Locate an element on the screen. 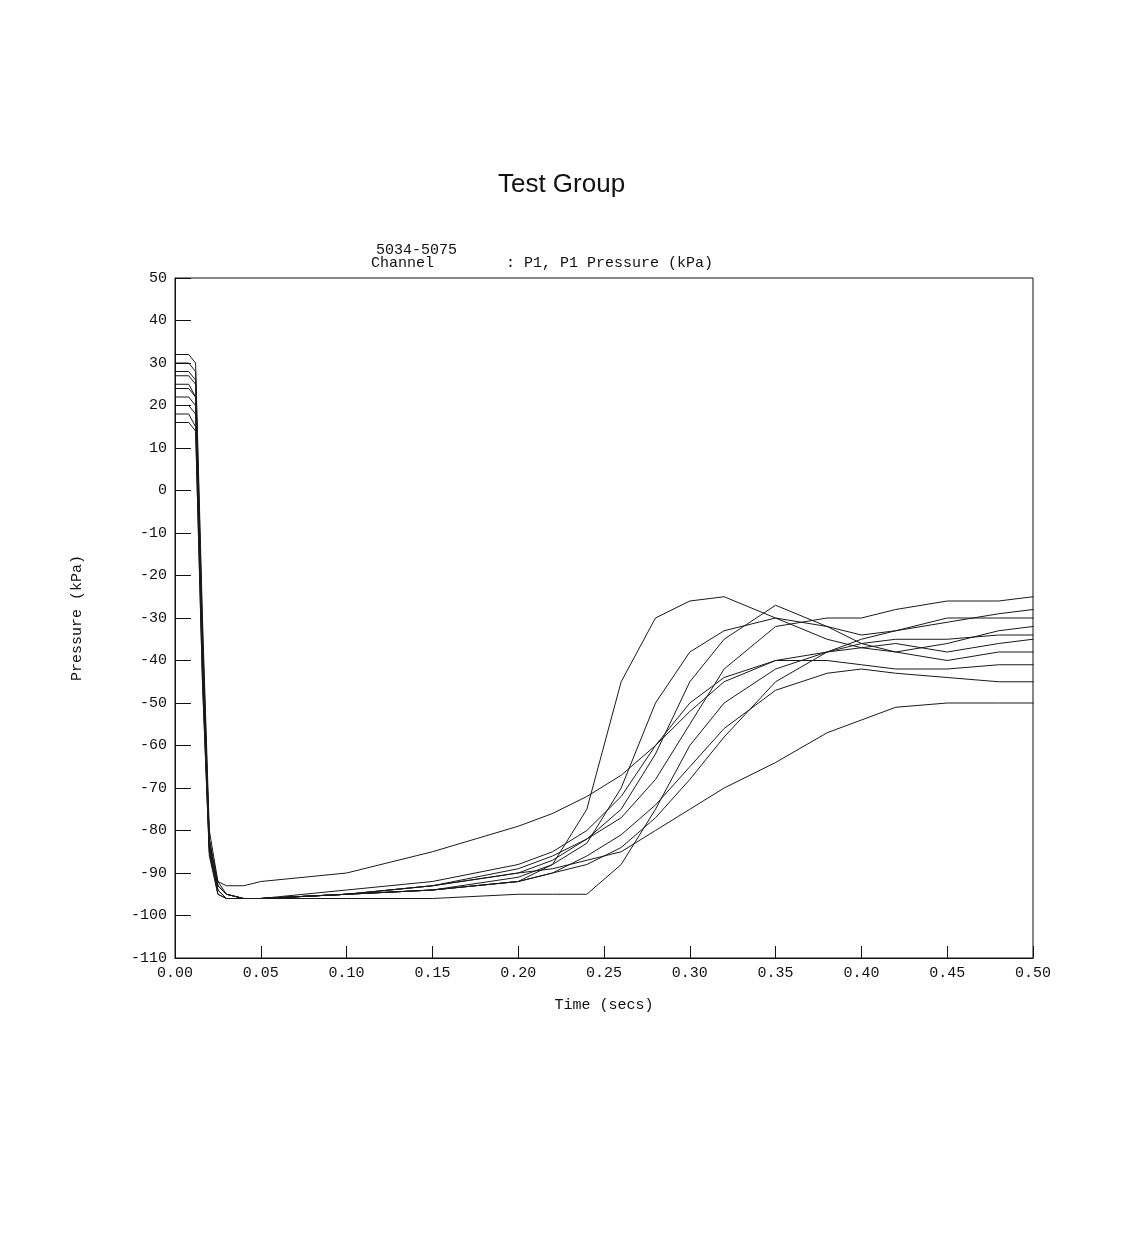  y-tick-label: -110 is located at coordinates (148, 958).